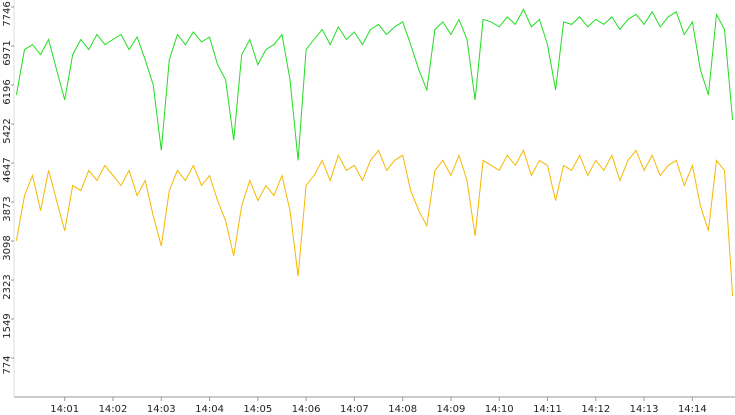 The width and height of the screenshot is (735, 415). I want to click on y-tick-label: 2323, so click(7, 286).